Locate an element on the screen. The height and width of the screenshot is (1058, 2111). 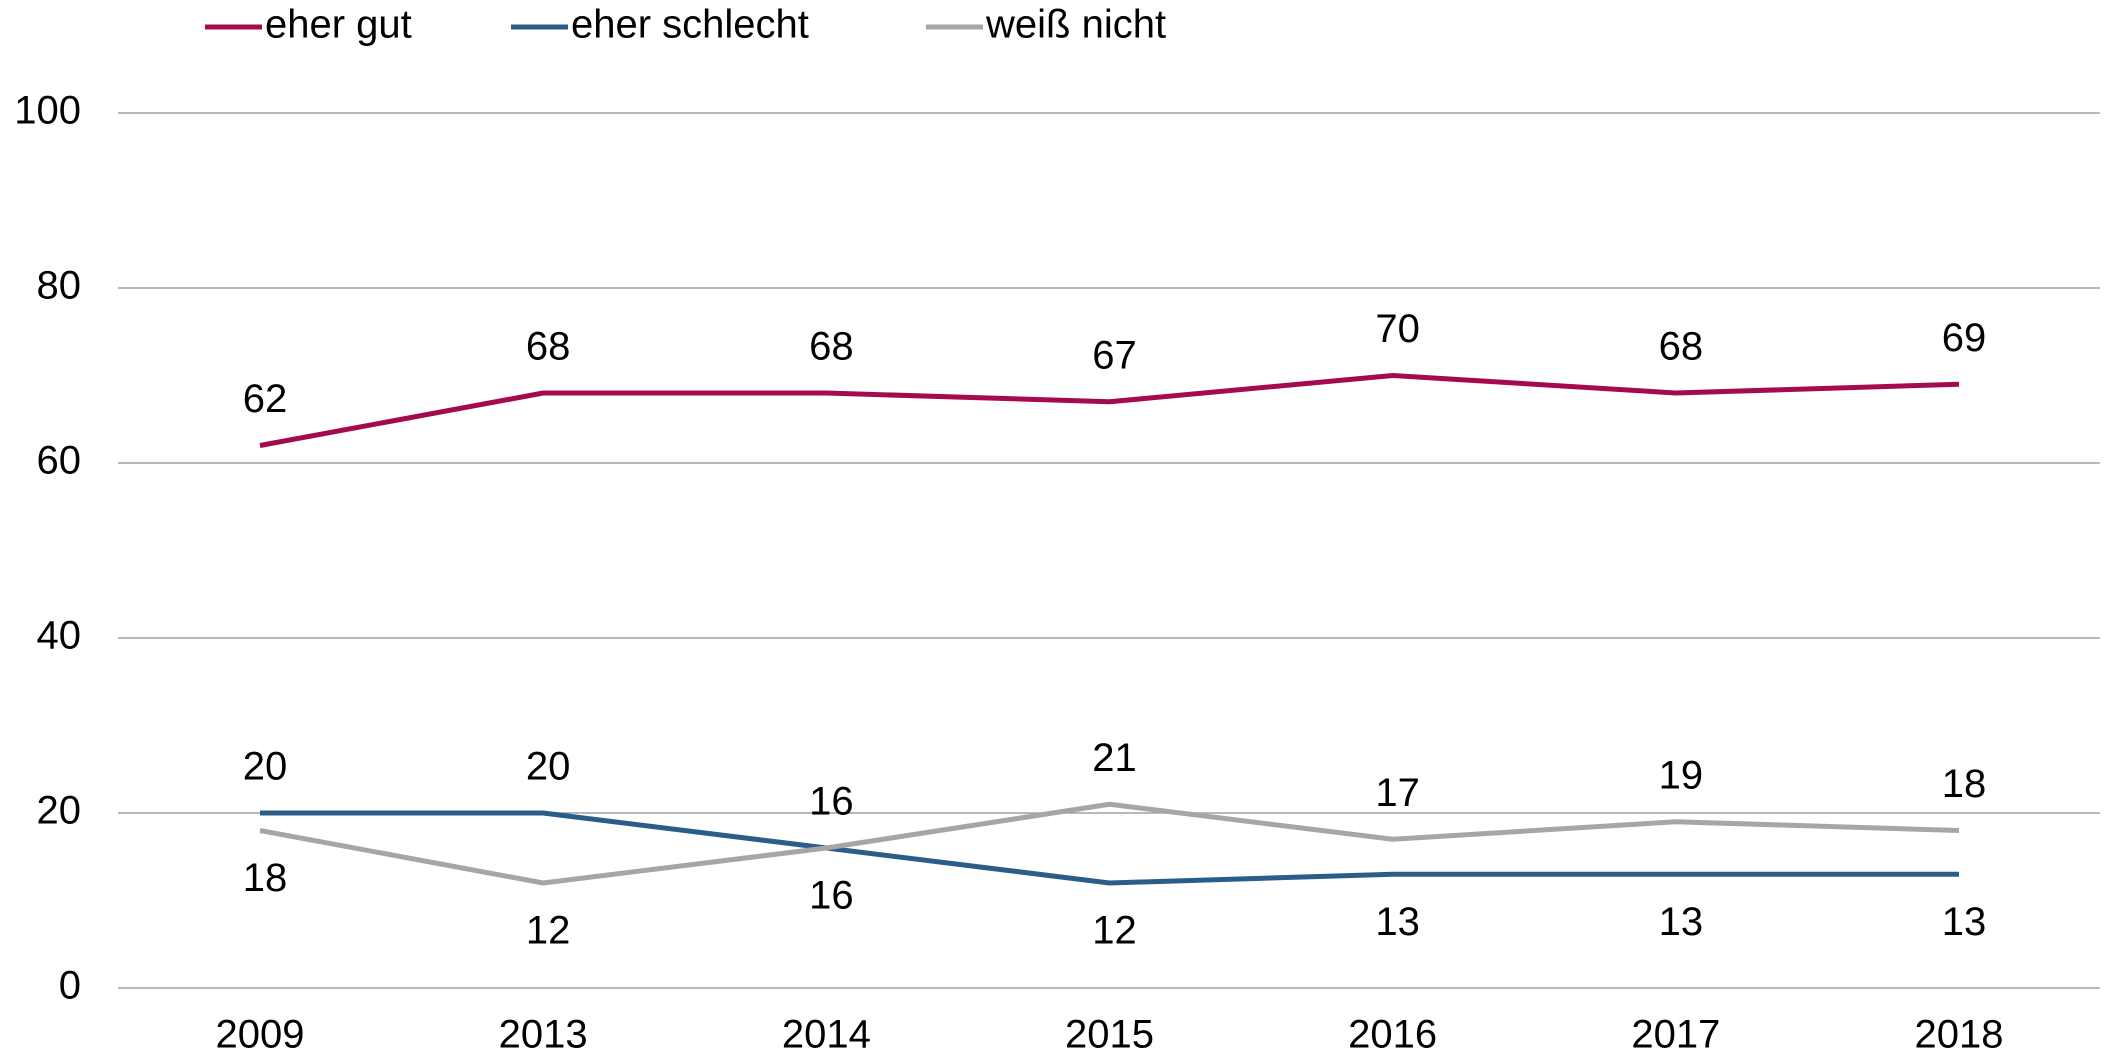
legend-label: eher gut is located at coordinates (338, 25).